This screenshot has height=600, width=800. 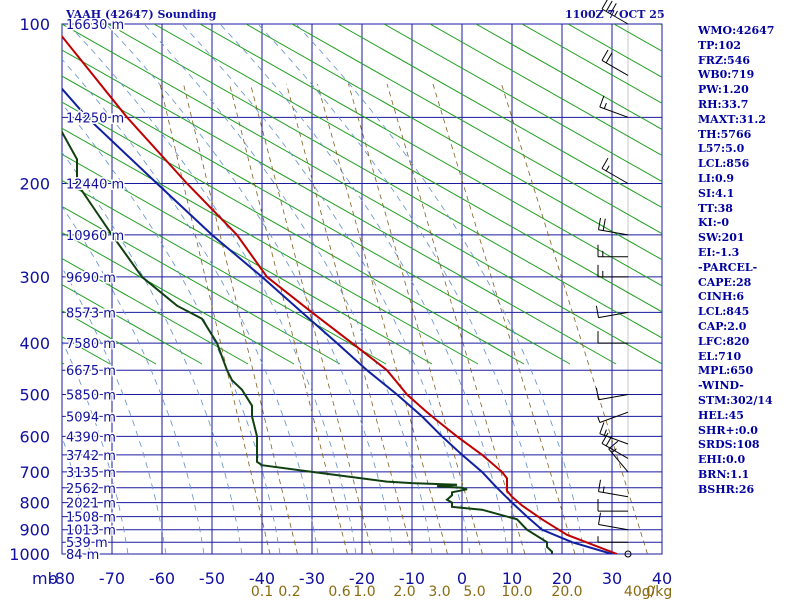 What do you see at coordinates (612, 578) in the screenshot?
I see `x-tick-label: 30` at bounding box center [612, 578].